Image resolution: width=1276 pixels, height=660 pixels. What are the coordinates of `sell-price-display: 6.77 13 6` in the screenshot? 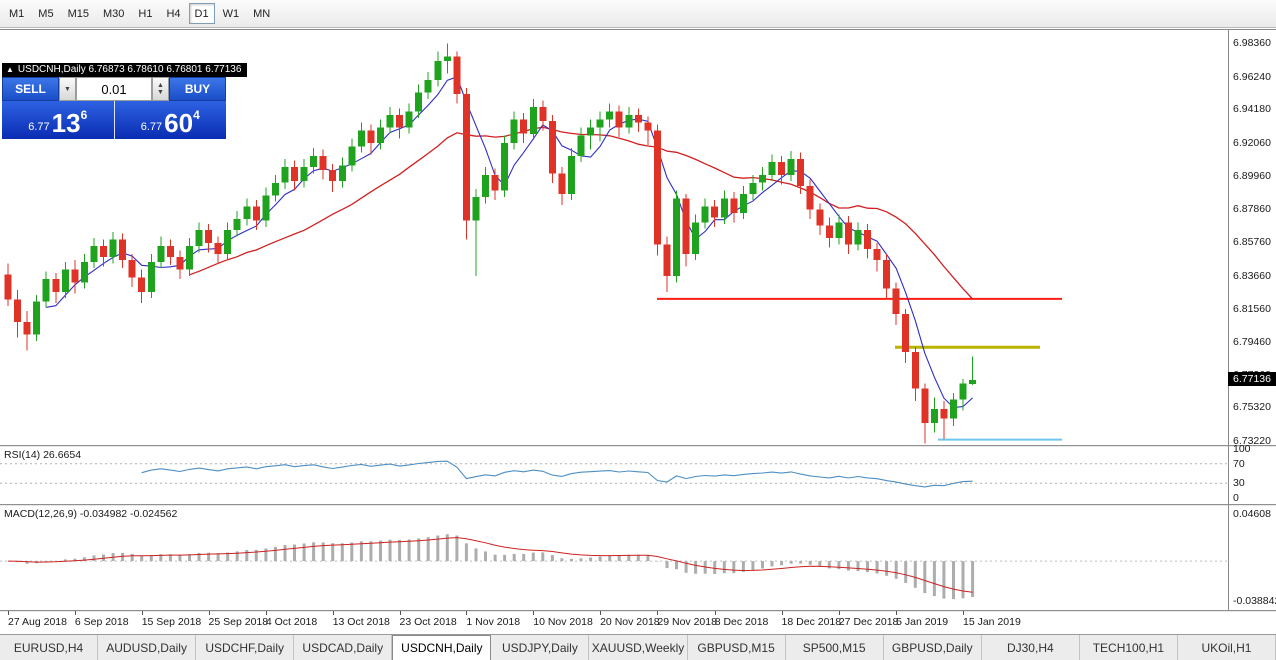 It's located at (58, 120).